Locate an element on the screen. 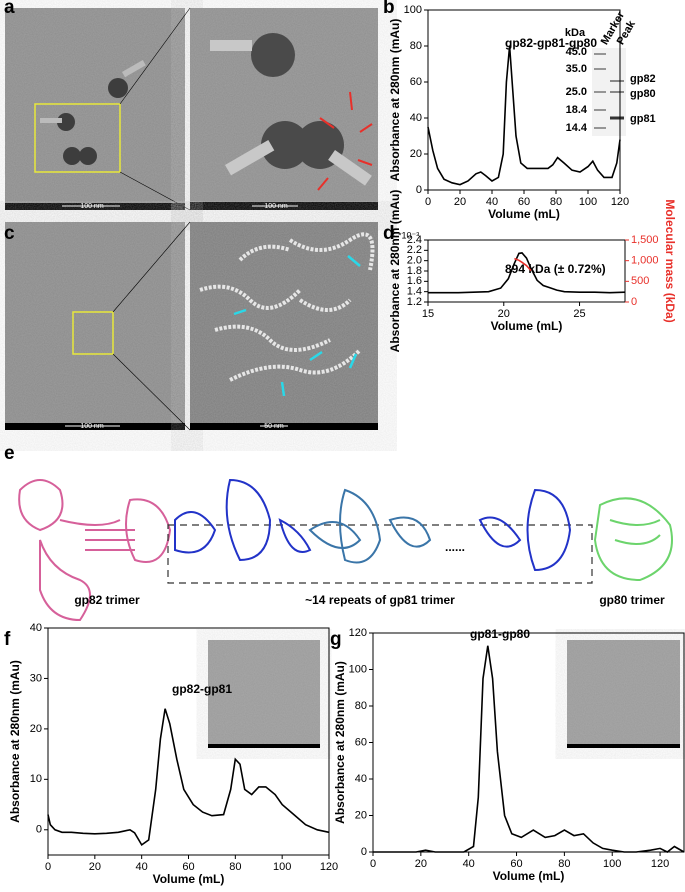 This screenshot has width=685, height=892. panel-letter: d is located at coordinates (389, 233).